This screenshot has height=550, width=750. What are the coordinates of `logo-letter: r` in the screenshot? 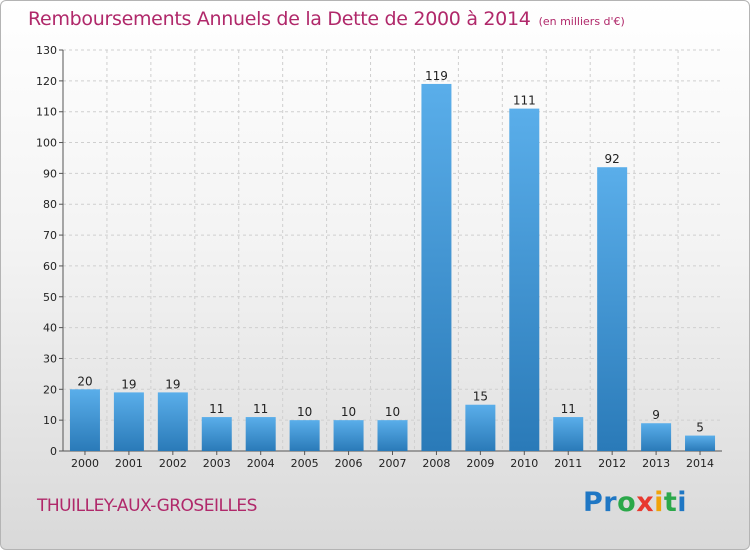 It's located at (610, 502).